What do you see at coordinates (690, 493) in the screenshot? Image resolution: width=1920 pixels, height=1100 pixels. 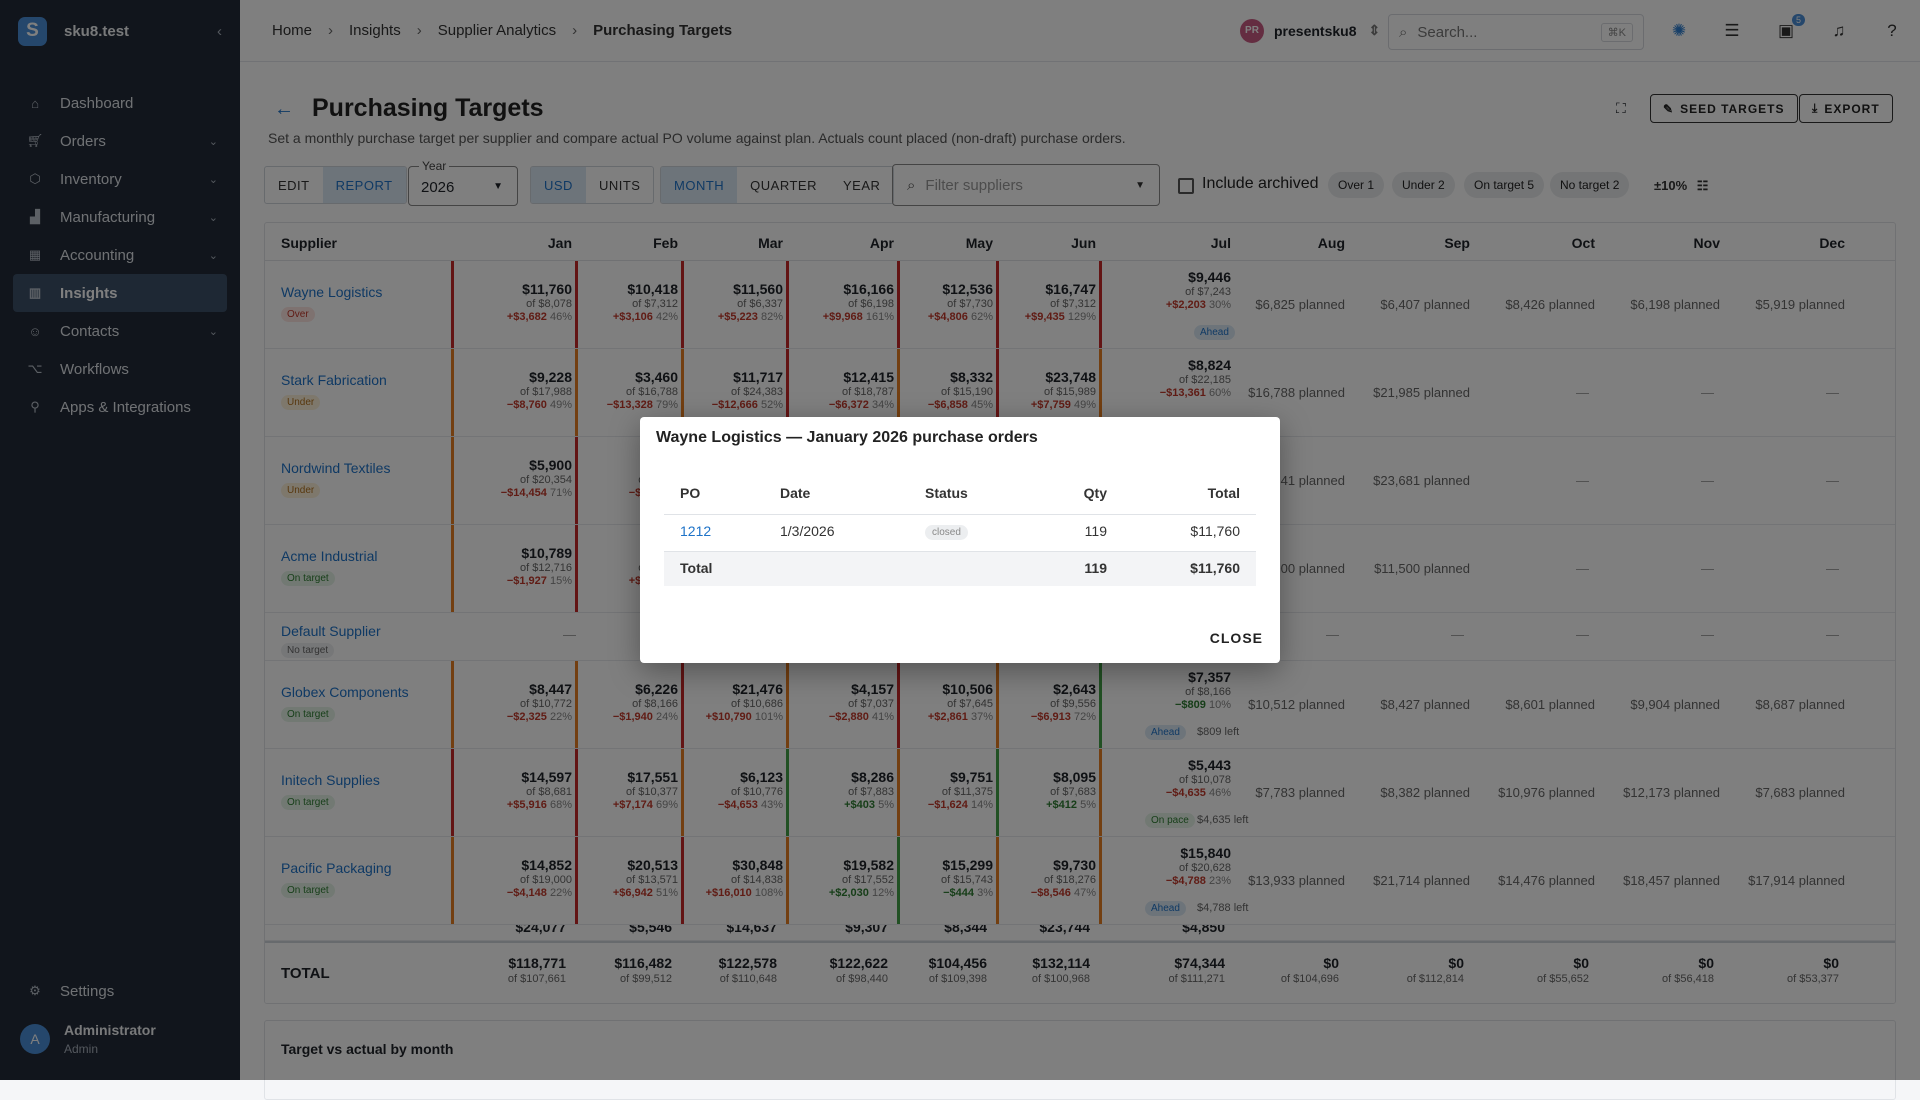 I see `col-po: PO` at bounding box center [690, 493].